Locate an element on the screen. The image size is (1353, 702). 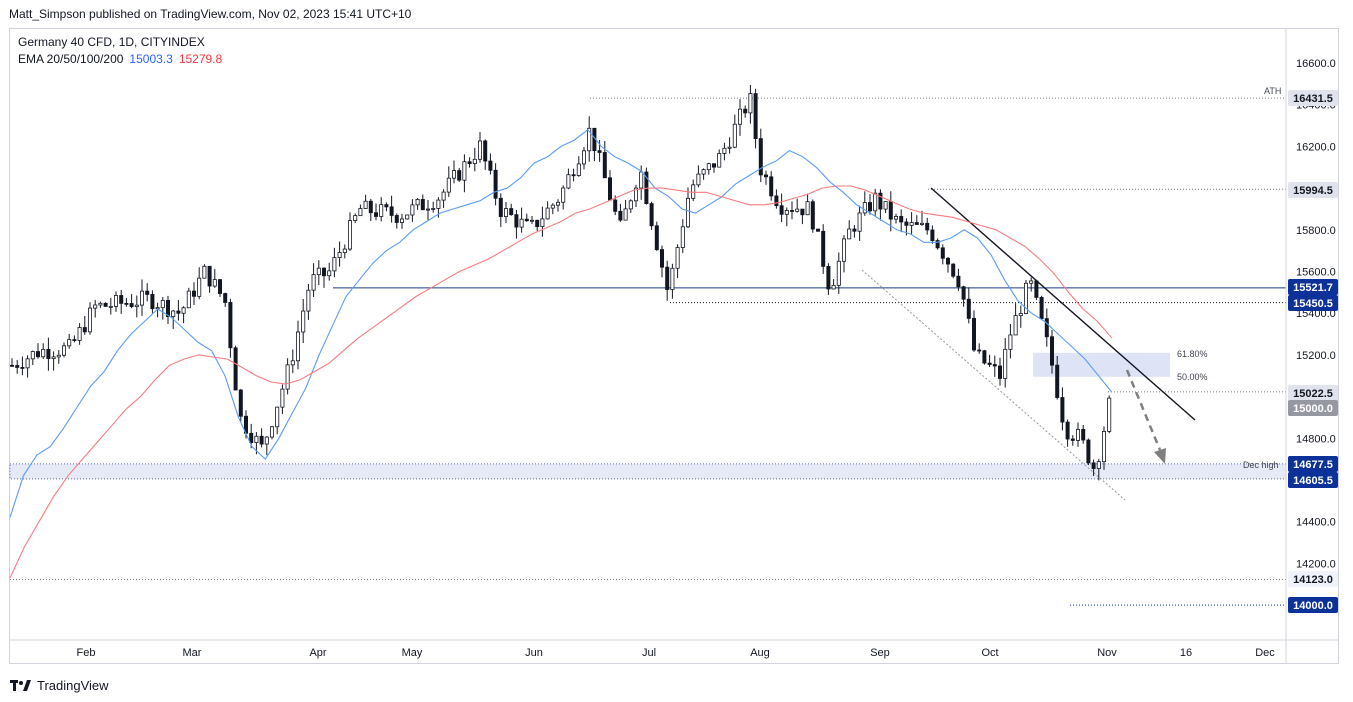
price-tag-label: 14677.5 is located at coordinates (1313, 465).